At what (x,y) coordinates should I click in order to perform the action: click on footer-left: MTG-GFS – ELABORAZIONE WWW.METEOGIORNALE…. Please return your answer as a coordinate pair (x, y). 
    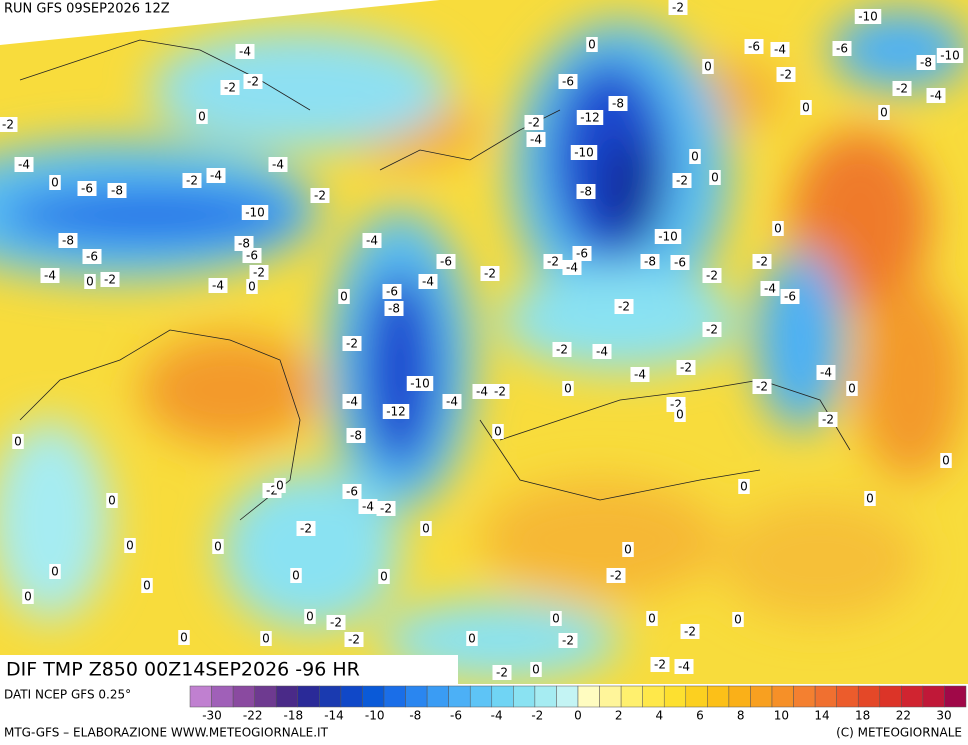
    Looking at the image, I should click on (166, 733).